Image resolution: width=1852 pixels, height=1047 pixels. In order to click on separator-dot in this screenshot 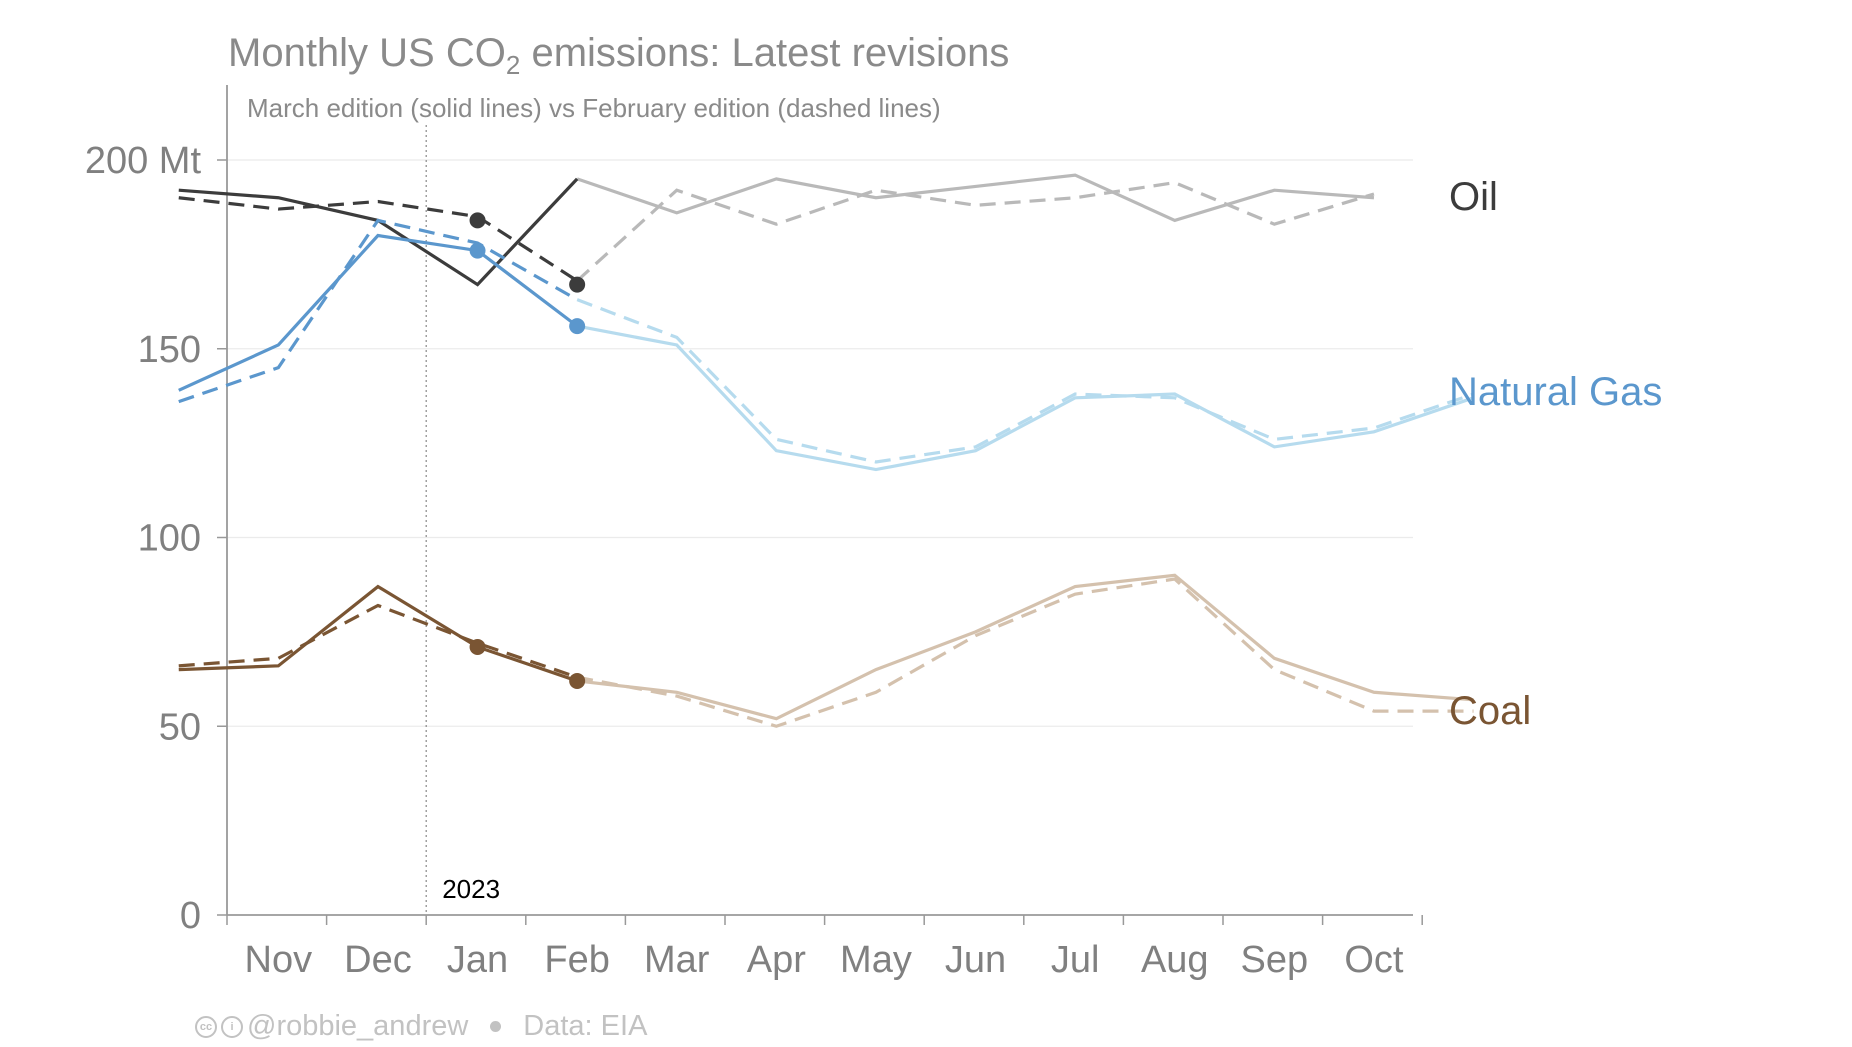, I will do `click(496, 1026)`.